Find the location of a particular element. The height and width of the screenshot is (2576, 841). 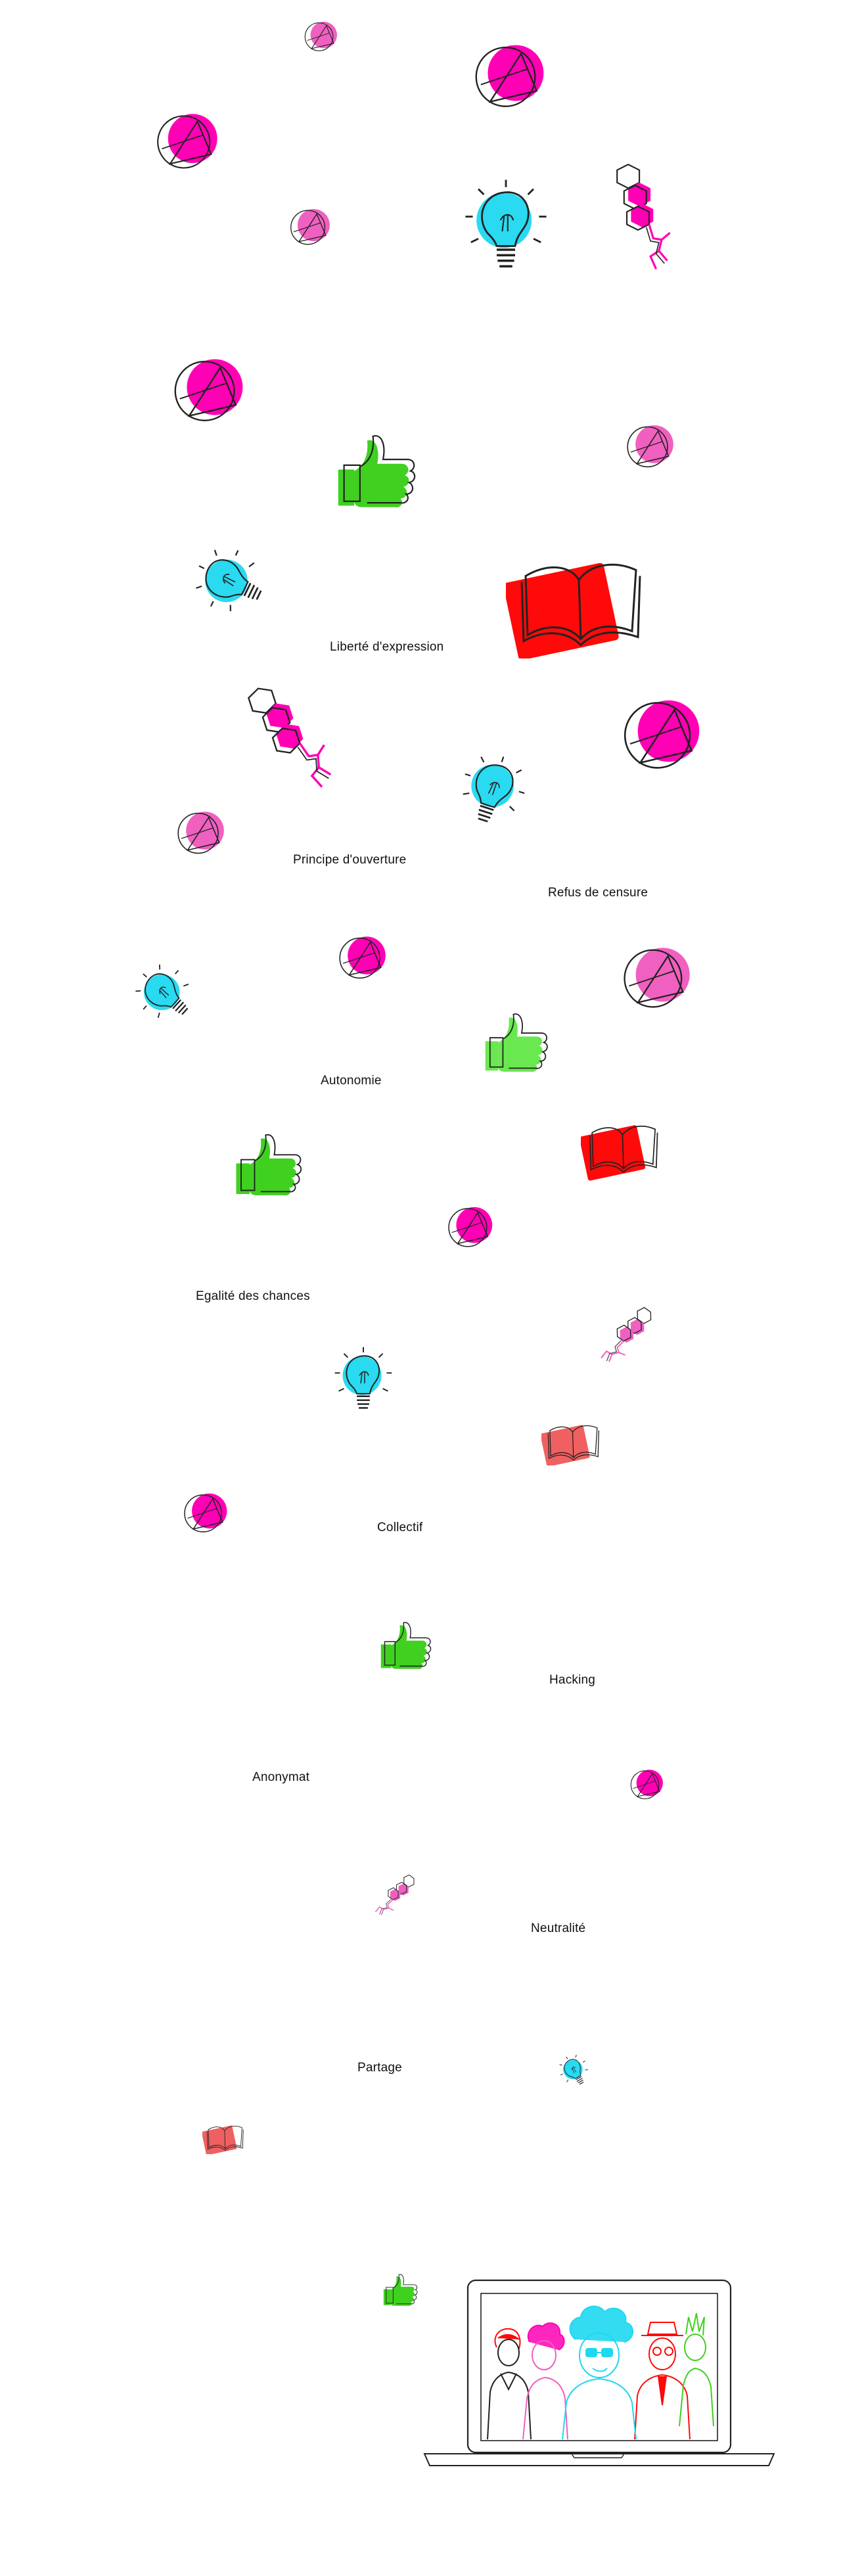

label-autonomie: Autonomie is located at coordinates (351, 1081).